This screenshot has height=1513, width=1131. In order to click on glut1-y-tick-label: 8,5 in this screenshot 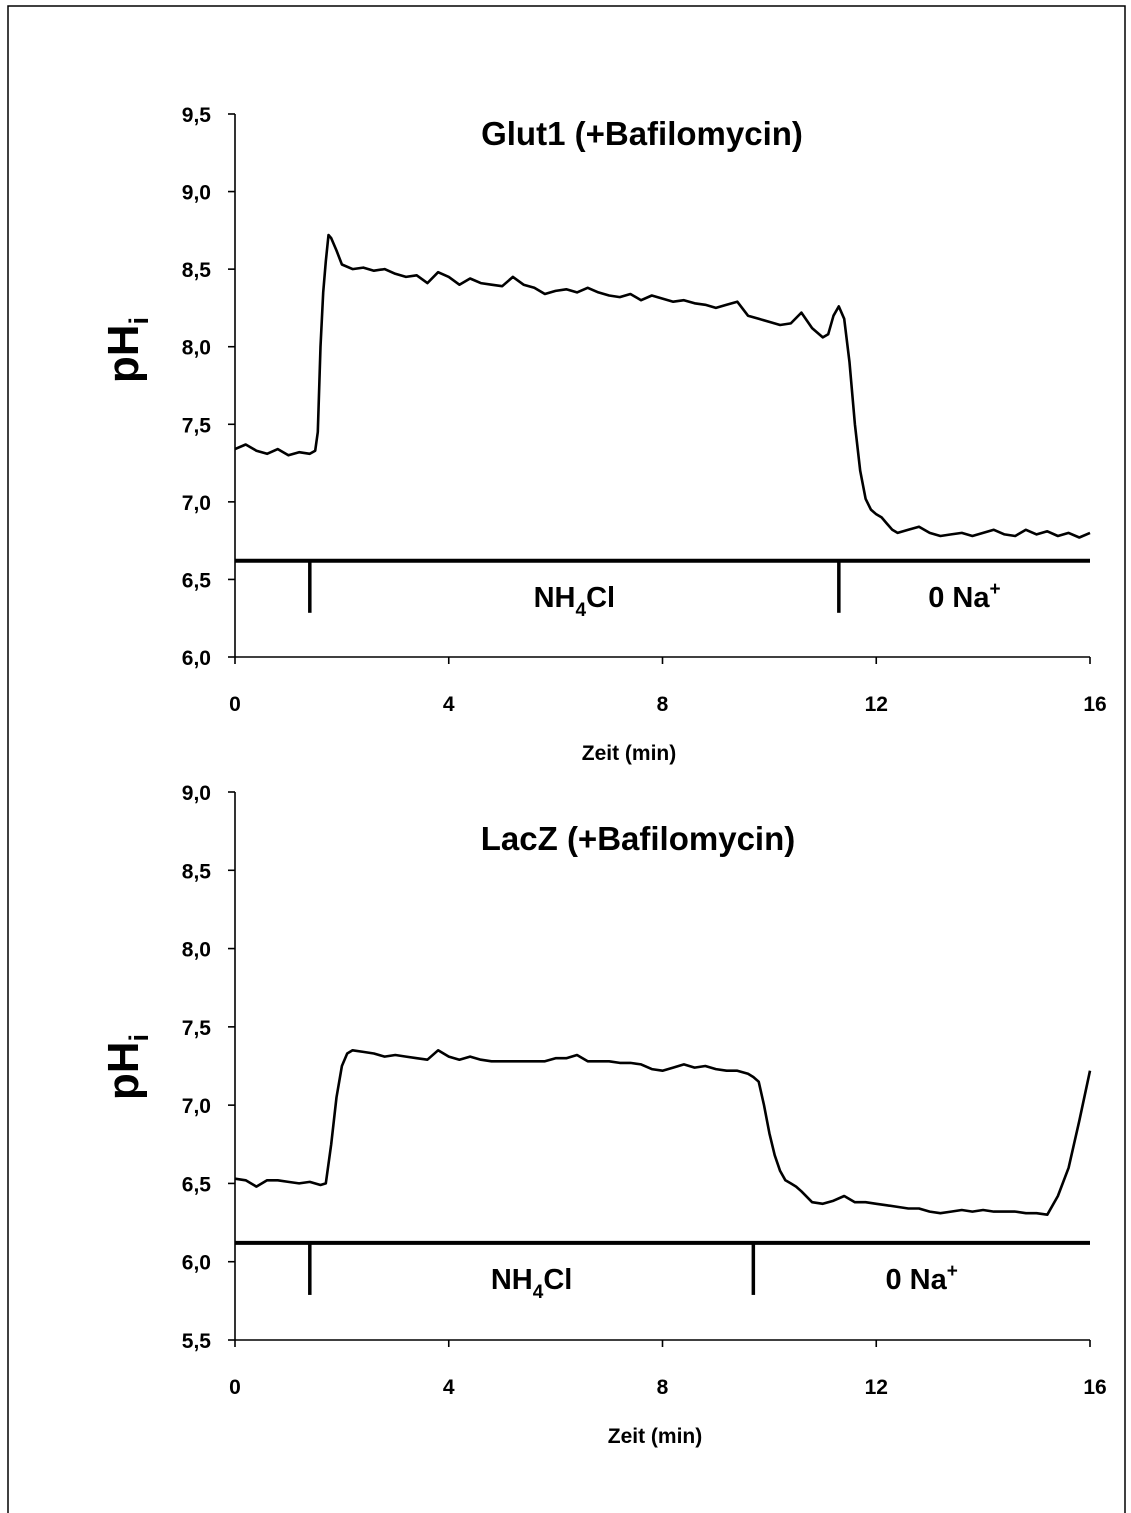, I will do `click(197, 270)`.